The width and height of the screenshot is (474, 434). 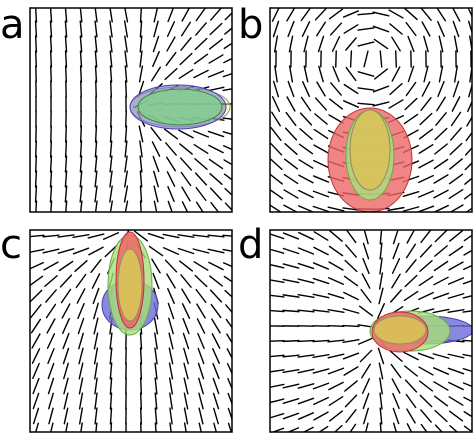 I want to click on panel-label: d, so click(x=250, y=245).